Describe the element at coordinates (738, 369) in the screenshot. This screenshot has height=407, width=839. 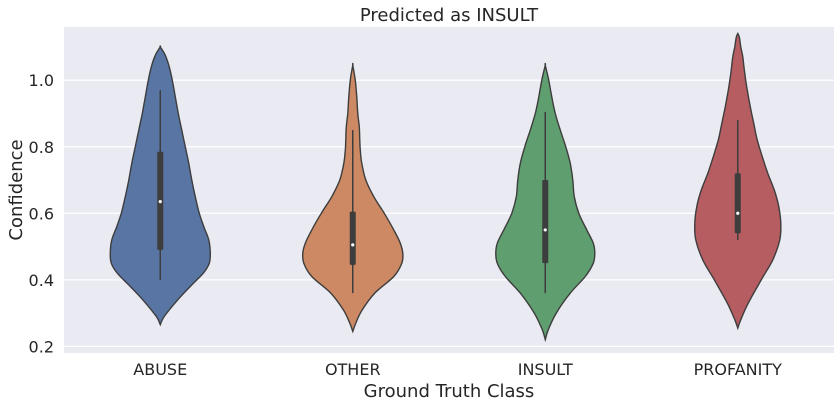
I see `x-tick-label: PROFANITY` at that location.